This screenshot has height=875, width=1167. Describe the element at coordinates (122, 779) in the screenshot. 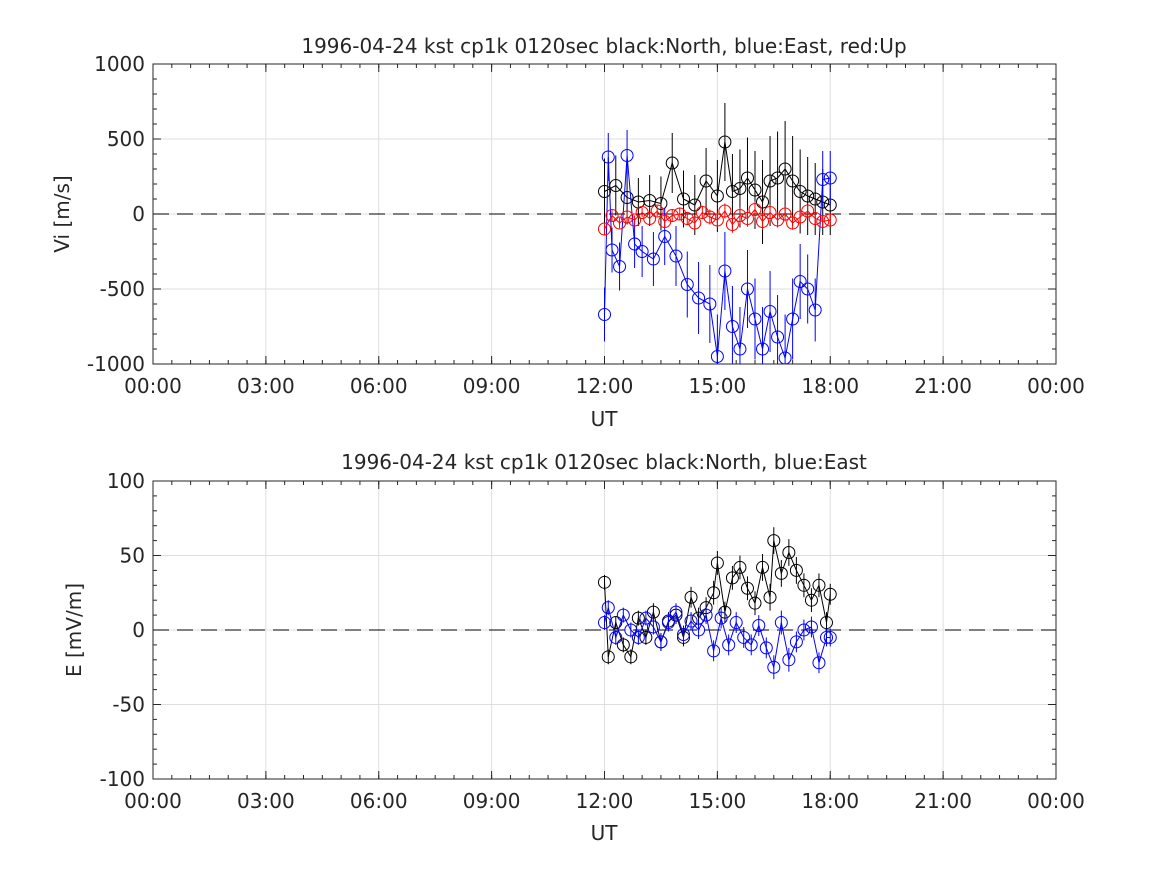

I see `y-tick-label: -100` at that location.